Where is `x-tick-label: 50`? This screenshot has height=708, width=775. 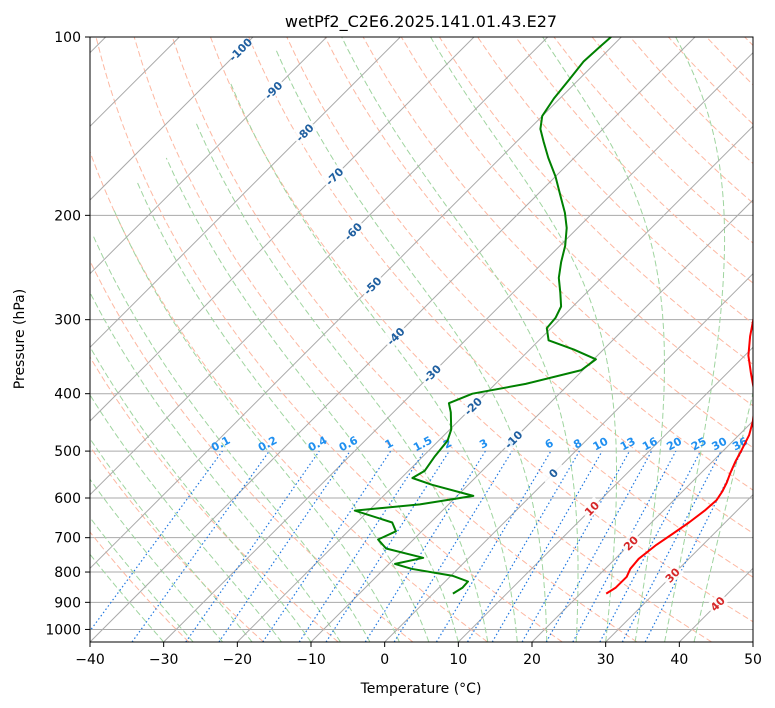
x-tick-label: 50 is located at coordinates (753, 660).